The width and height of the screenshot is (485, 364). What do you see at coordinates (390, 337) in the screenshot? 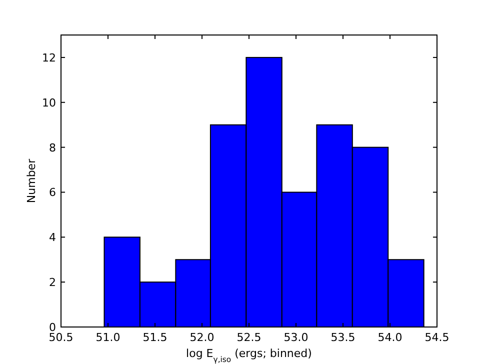
I see `x-tick-label: 54.0` at bounding box center [390, 337].